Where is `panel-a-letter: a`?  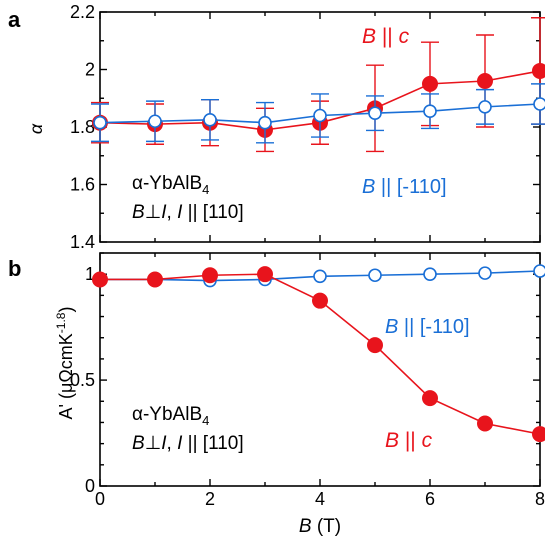
panel-a-letter: a is located at coordinates (14, 19).